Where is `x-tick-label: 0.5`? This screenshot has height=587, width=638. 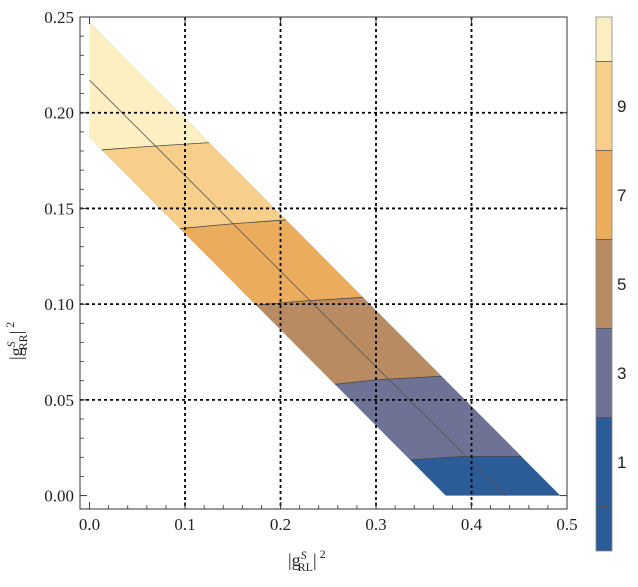
x-tick-label: 0.5 is located at coordinates (566, 524).